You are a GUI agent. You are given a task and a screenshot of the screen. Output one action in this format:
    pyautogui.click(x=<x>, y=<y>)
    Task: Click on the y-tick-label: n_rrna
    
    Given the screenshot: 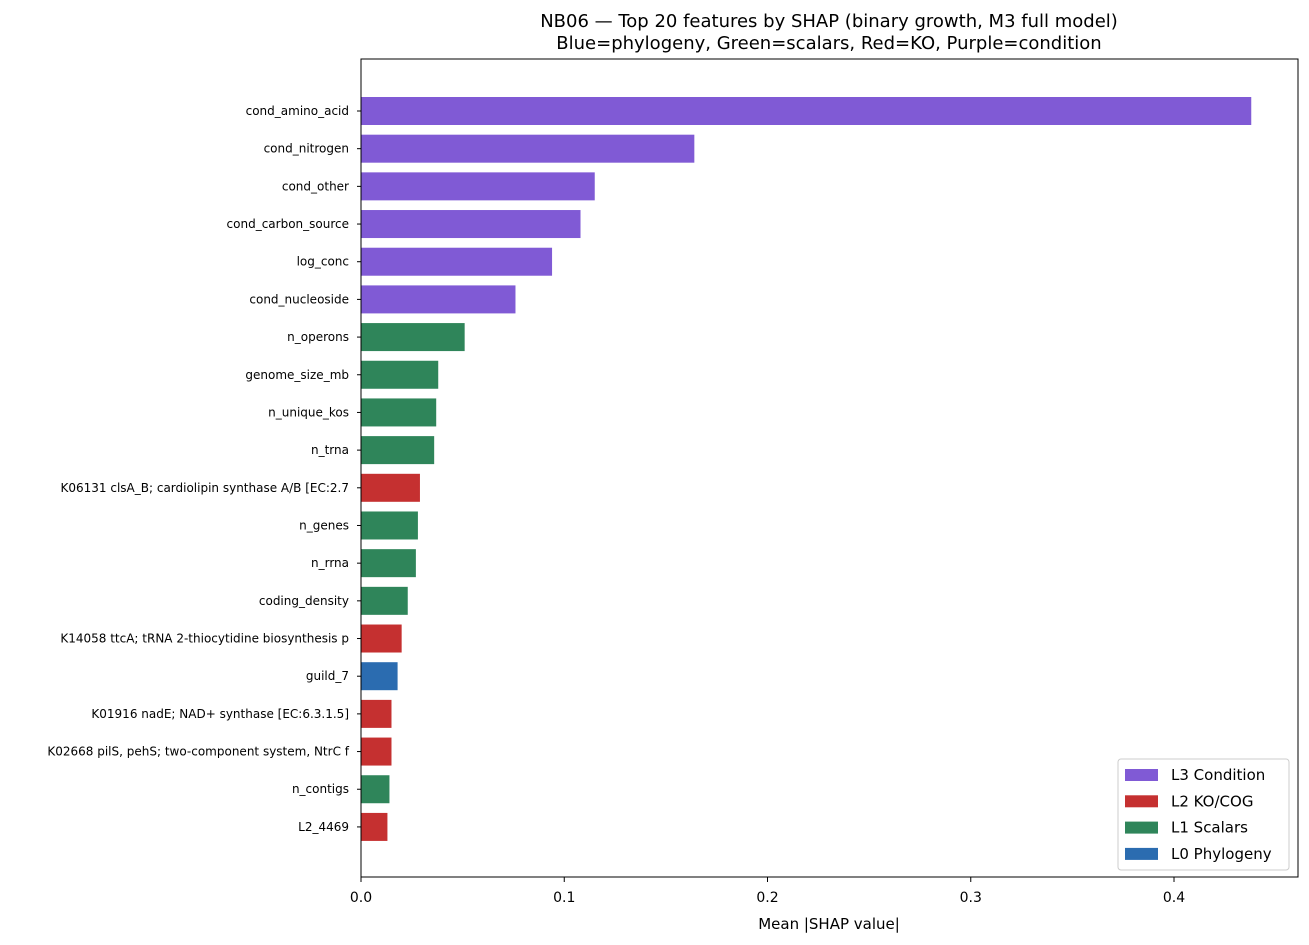 What is the action you would take?
    pyautogui.click(x=330, y=563)
    